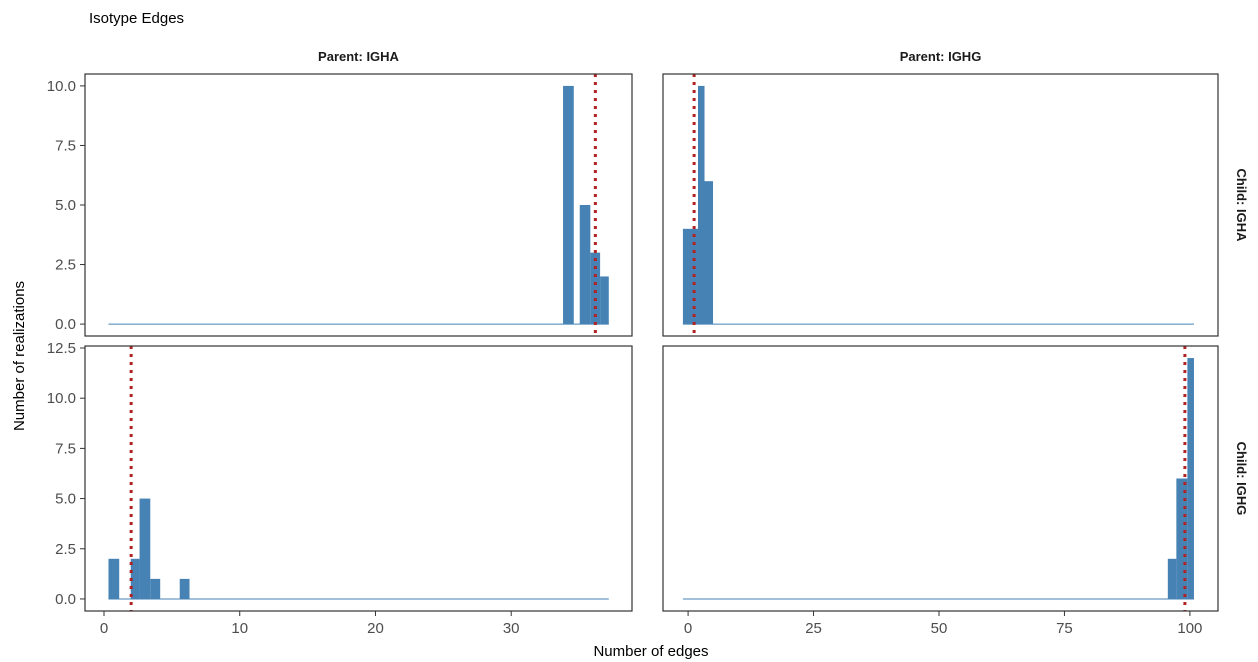  Describe the element at coordinates (1241, 479) in the screenshot. I see `strip-label-row-1: Child: IGHG` at that location.